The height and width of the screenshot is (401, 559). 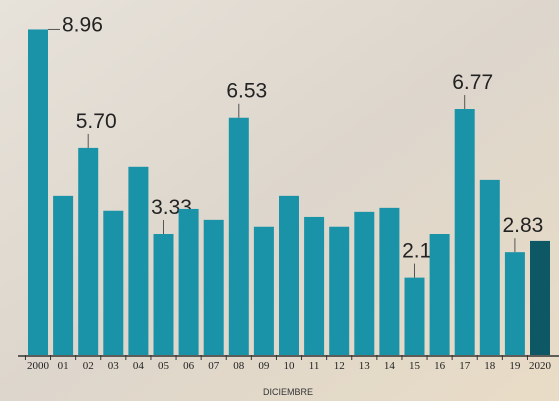 What do you see at coordinates (239, 366) in the screenshot?
I see `x-tick-label: 08` at bounding box center [239, 366].